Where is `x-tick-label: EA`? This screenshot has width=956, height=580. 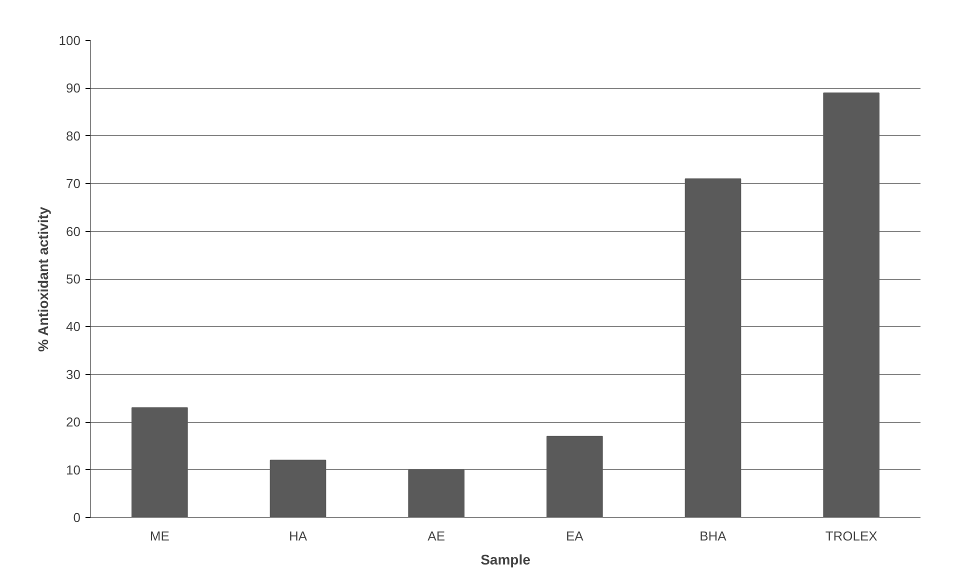 x-tick-label: EA is located at coordinates (575, 536).